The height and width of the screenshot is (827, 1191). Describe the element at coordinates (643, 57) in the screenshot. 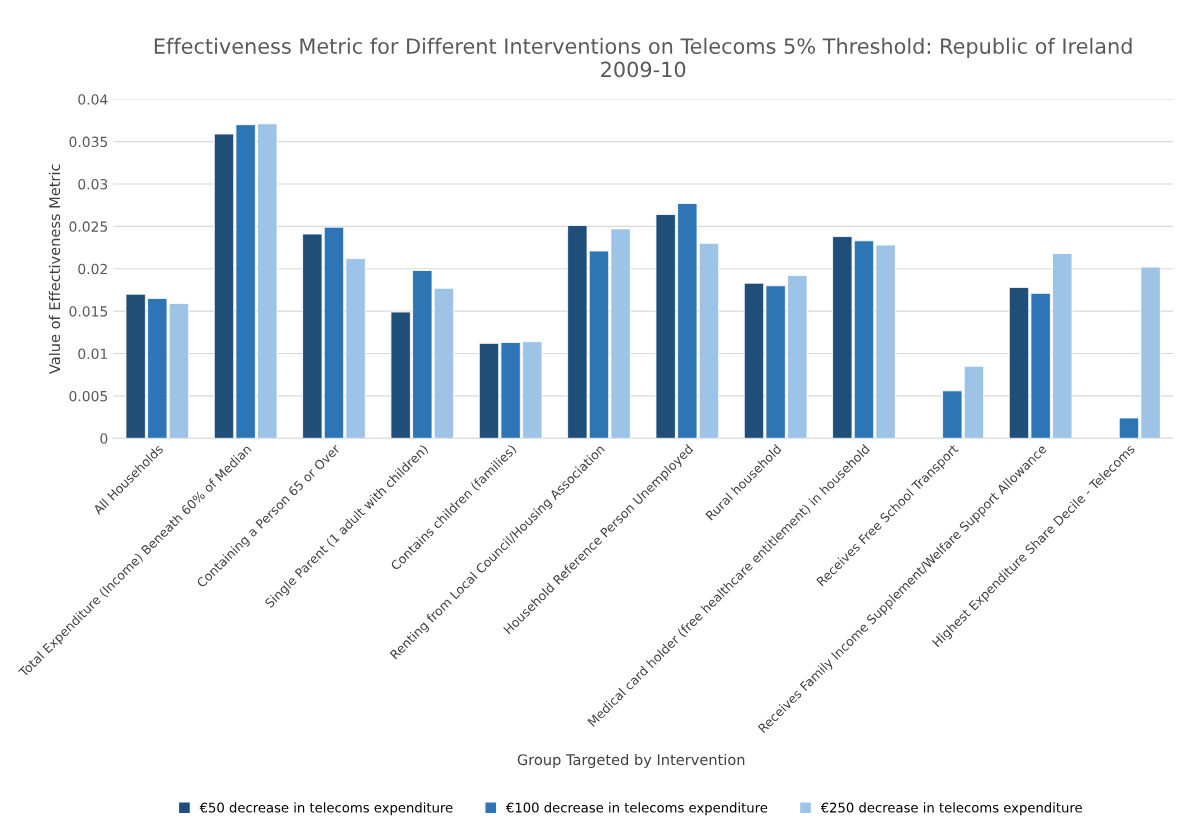

I see `chart-title: Effectiveness Metric for Different Interventions on Telecoms 5% Threshold: Republic of Ireland 2009-10` at that location.